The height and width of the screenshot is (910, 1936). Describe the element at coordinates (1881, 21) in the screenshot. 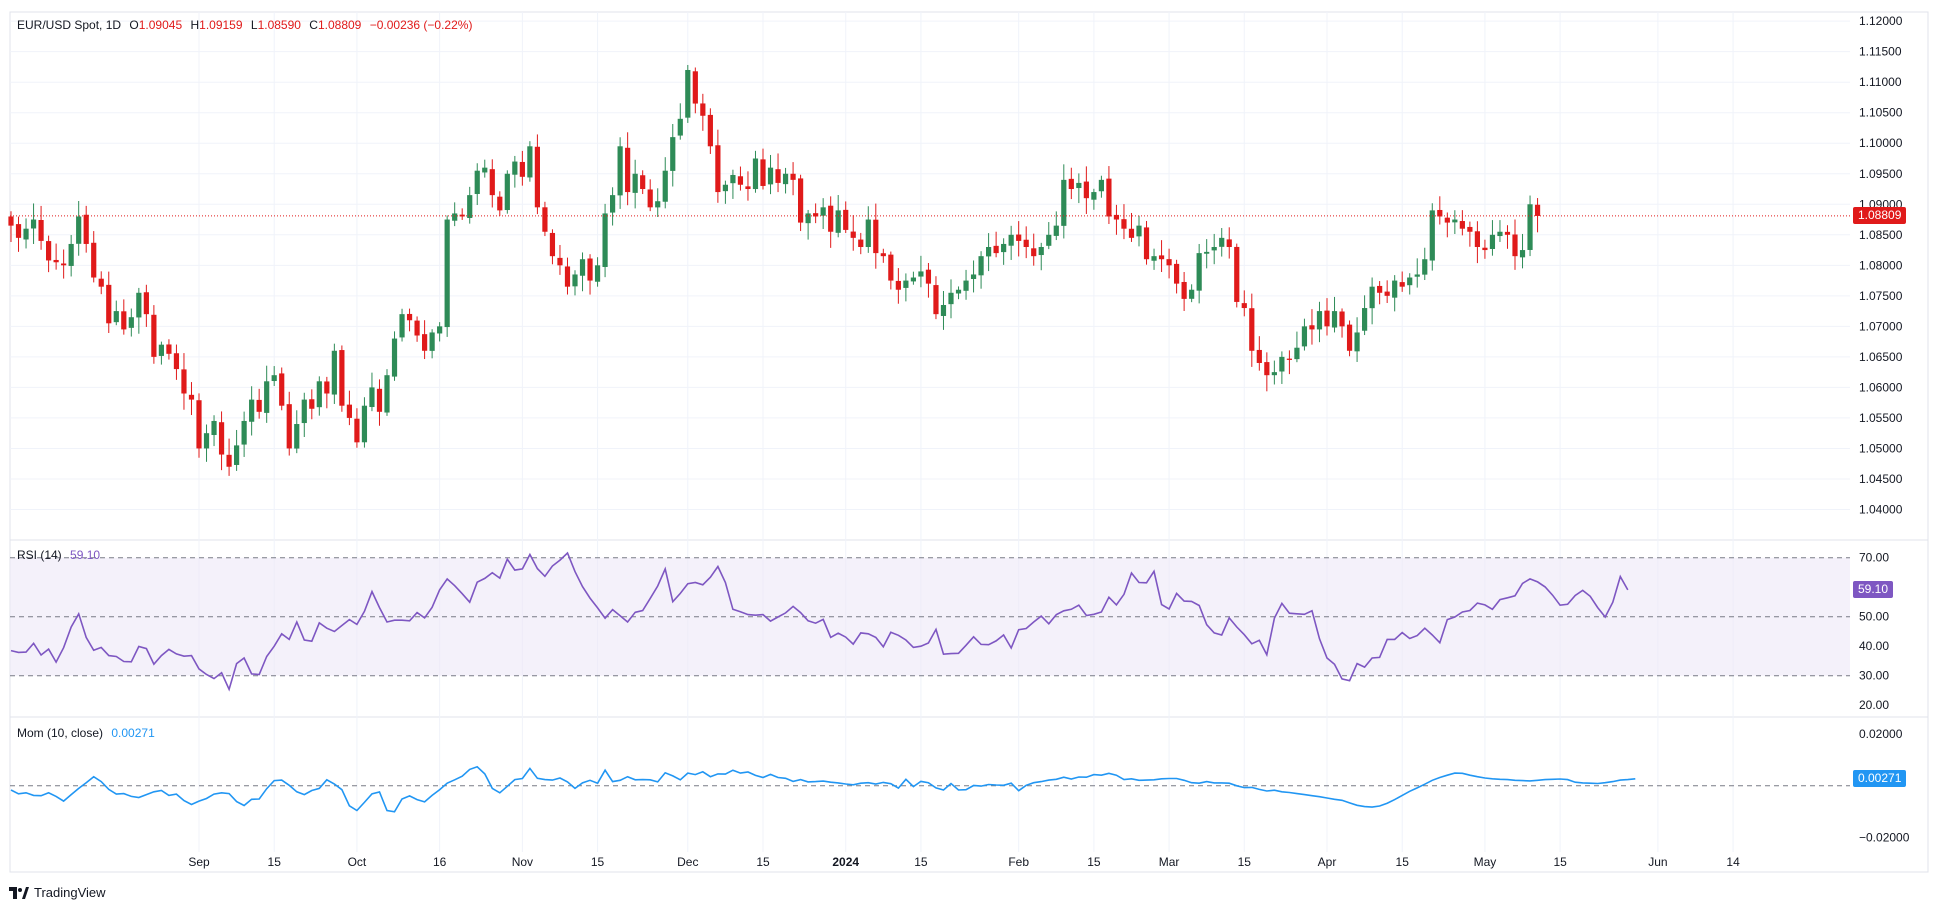

I see `price-tick-label: 1.12000` at that location.